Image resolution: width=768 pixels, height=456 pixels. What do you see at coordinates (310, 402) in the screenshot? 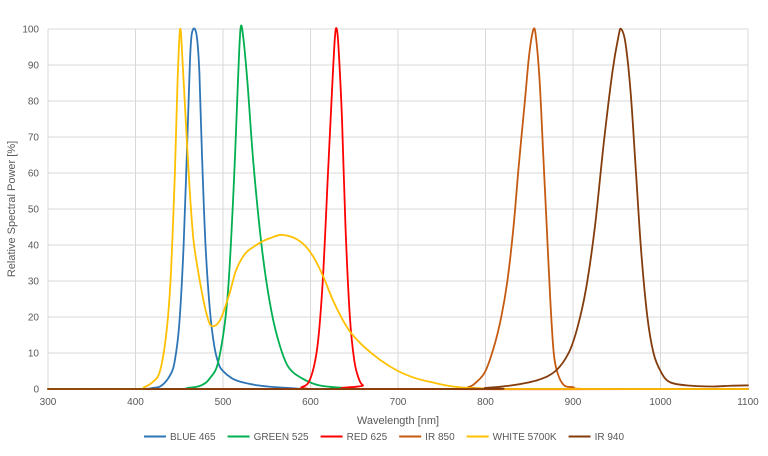
I see `x-tick-label: 600` at bounding box center [310, 402].